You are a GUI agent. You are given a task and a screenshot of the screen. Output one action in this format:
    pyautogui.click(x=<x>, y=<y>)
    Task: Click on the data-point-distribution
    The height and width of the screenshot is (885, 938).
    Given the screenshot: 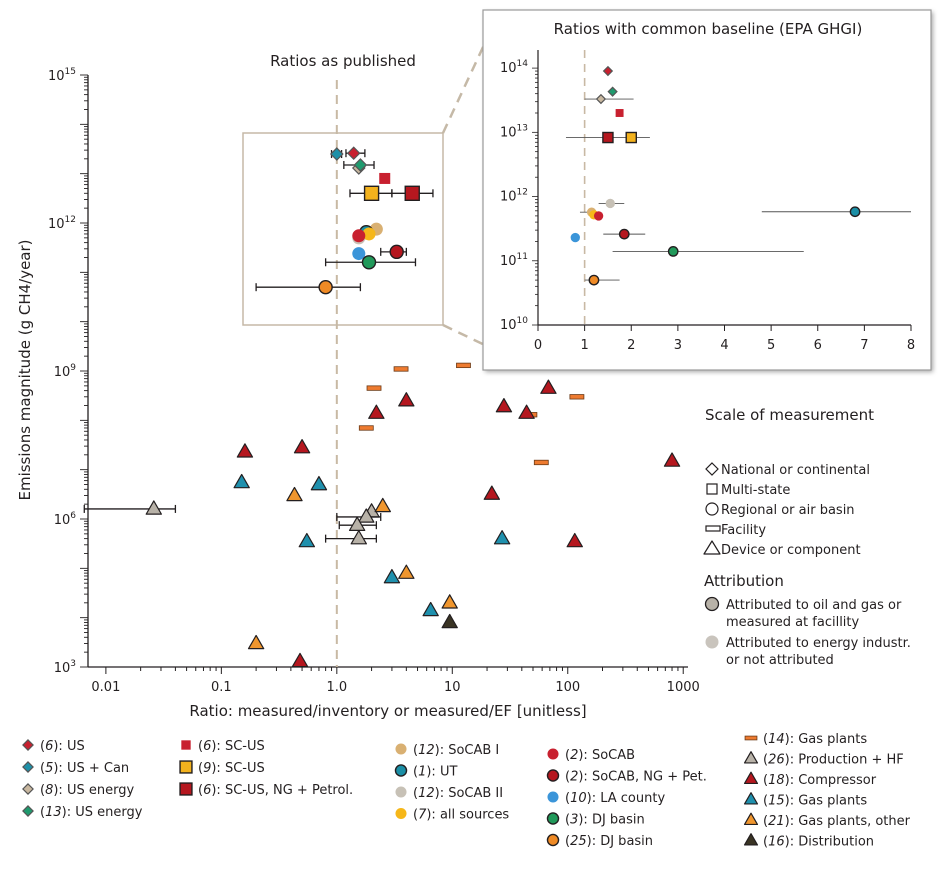 What is the action you would take?
    pyautogui.click(x=449, y=621)
    